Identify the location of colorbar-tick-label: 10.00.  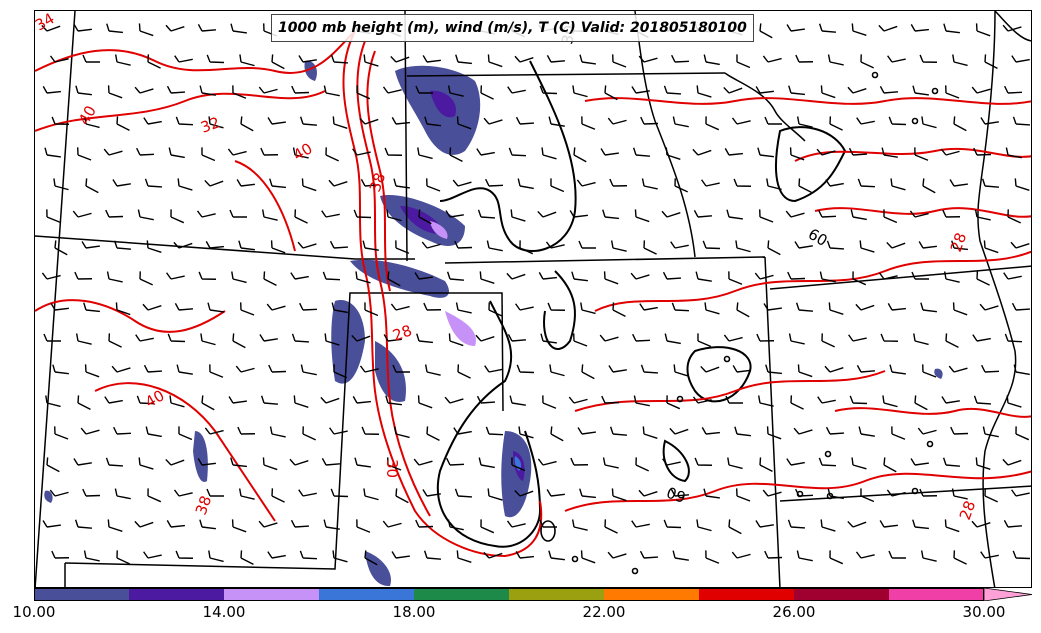
(34, 612).